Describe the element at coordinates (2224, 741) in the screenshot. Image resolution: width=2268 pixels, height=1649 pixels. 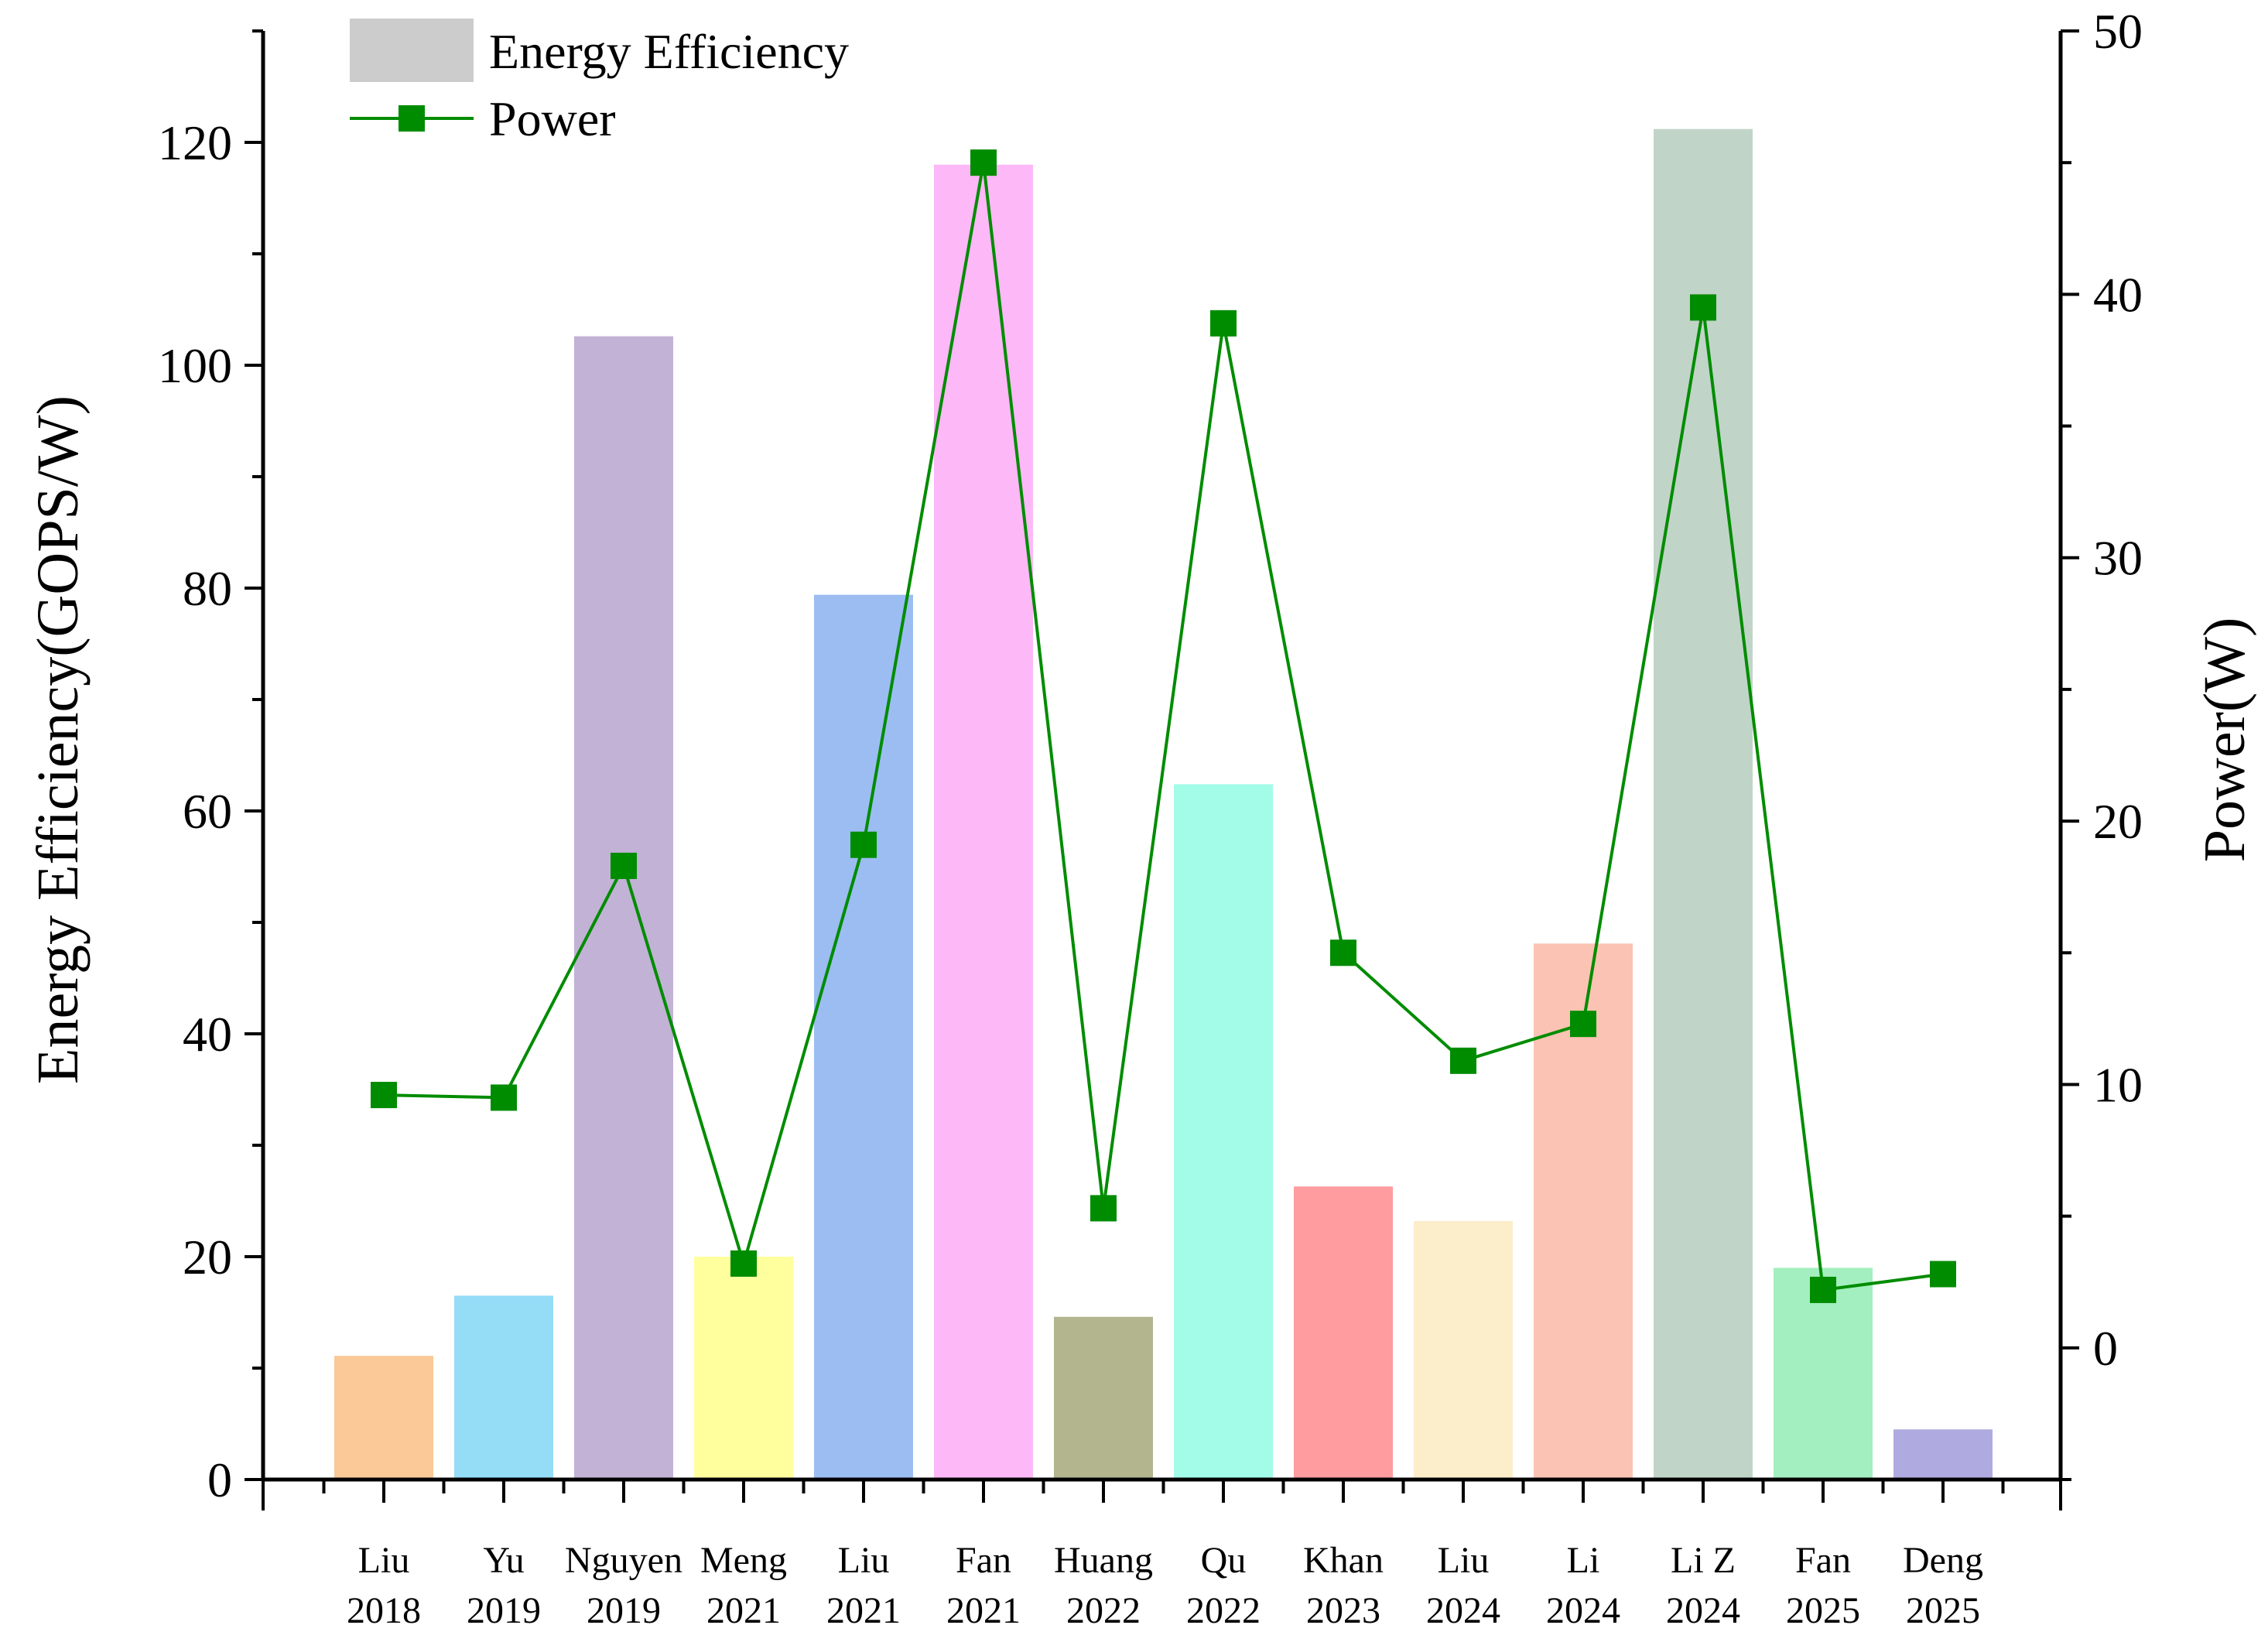
I see `y-axis-title-right: Power(W)` at that location.